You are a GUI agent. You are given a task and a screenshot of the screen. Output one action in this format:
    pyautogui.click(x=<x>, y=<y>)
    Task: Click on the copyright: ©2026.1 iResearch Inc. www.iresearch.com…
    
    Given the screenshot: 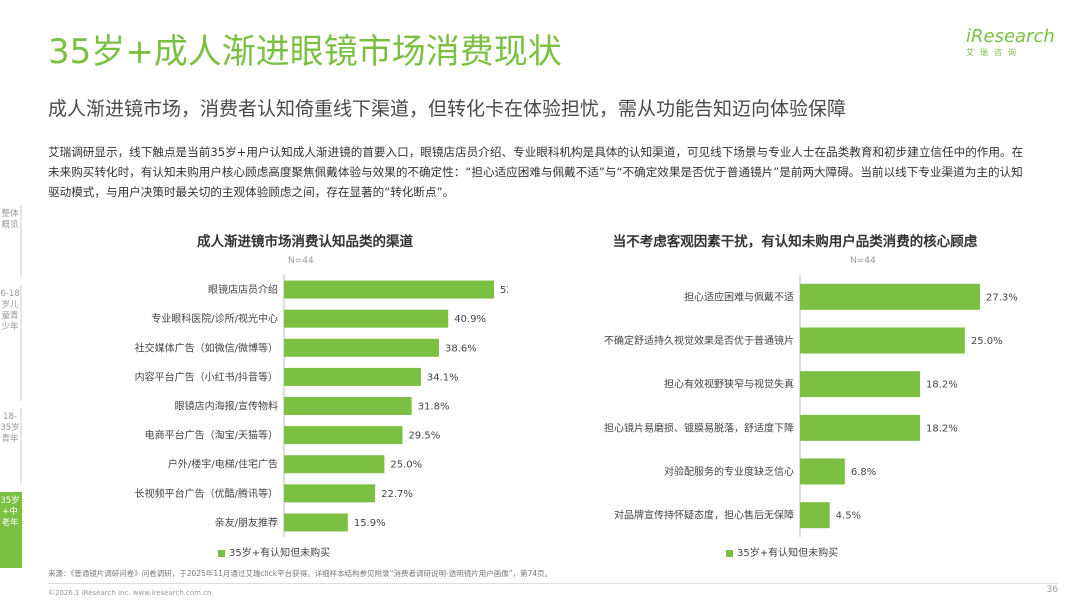 What is the action you would take?
    pyautogui.click(x=130, y=593)
    